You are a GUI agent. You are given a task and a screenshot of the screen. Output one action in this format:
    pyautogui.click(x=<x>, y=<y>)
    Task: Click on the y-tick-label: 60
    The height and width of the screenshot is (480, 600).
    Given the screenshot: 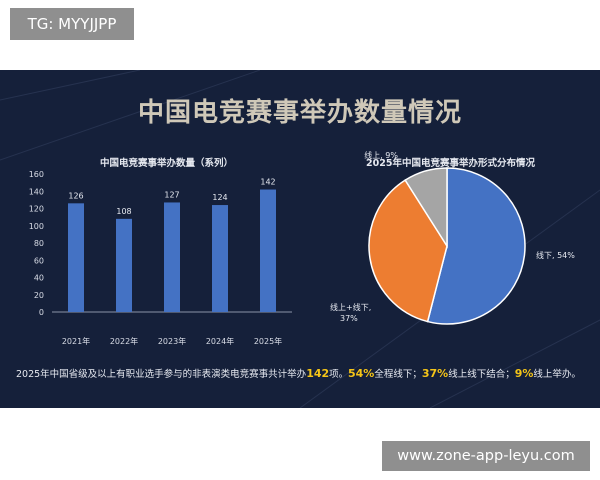 What is the action you would take?
    pyautogui.click(x=39, y=260)
    